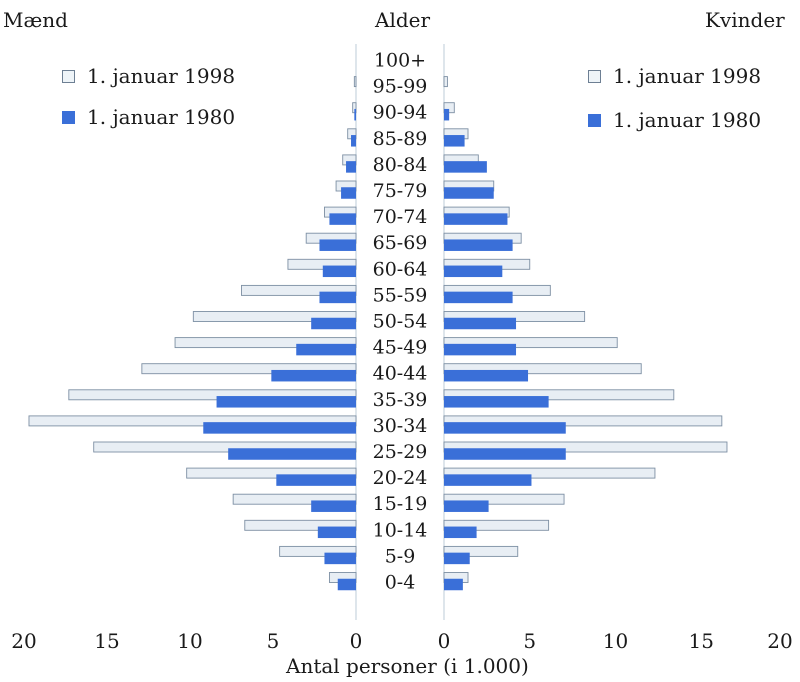 This screenshot has width=800, height=682. I want to click on legend-label: 1. januar 1980, so click(687, 120).